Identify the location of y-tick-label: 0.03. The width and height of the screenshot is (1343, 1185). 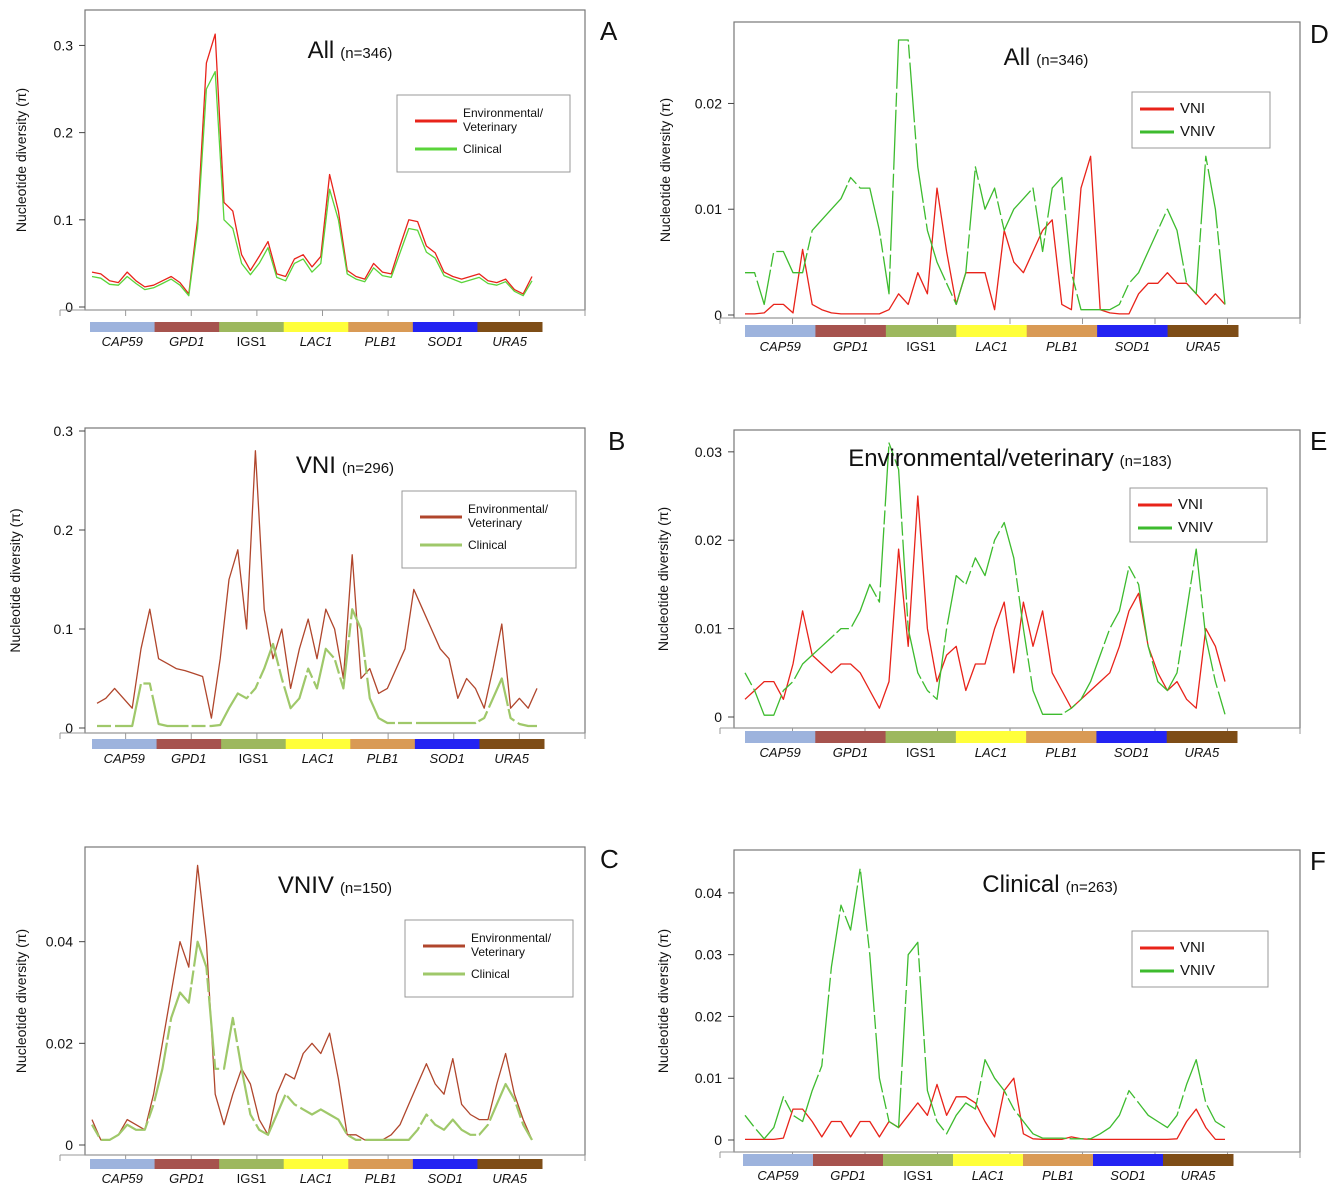
(708, 955).